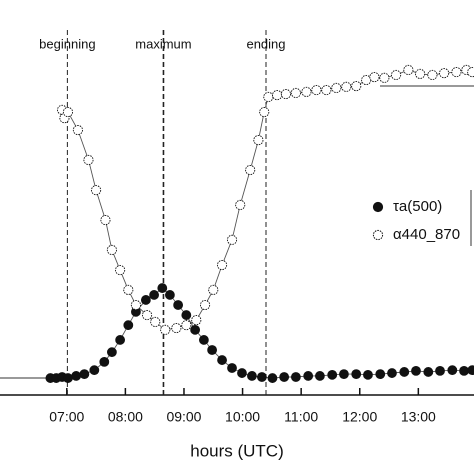 The image size is (474, 474). Describe the element at coordinates (265, 43) in the screenshot. I see `event-label: ending` at that location.